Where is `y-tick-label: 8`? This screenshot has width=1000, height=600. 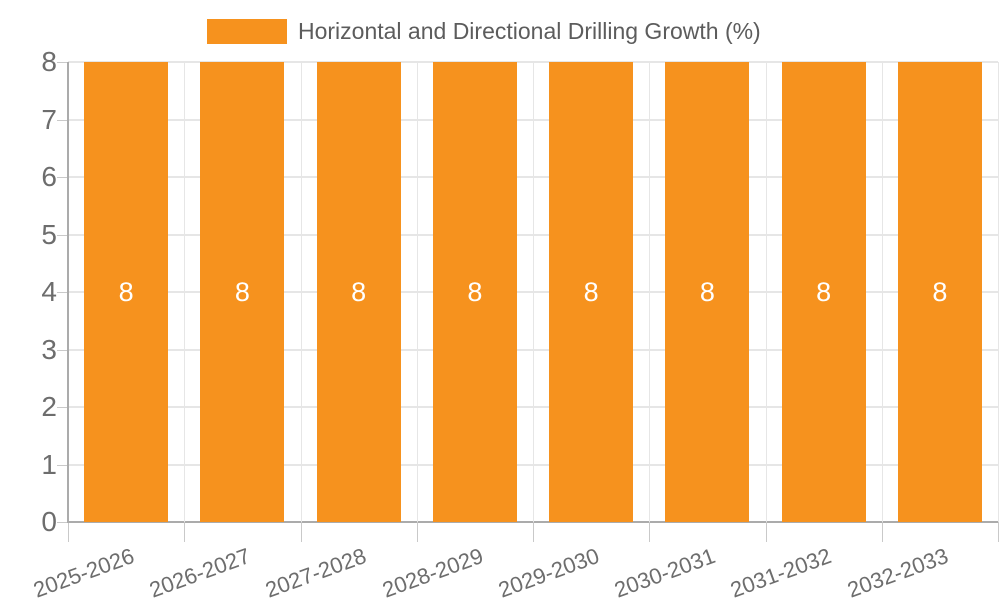 y-tick-label: 8 is located at coordinates (49, 61).